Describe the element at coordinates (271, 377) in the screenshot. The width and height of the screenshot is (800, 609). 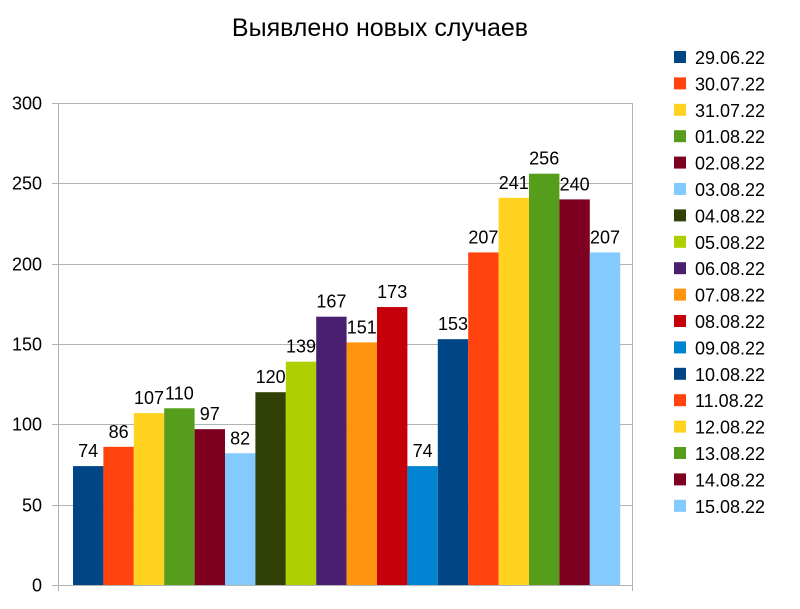
I see `data-label: 120` at that location.